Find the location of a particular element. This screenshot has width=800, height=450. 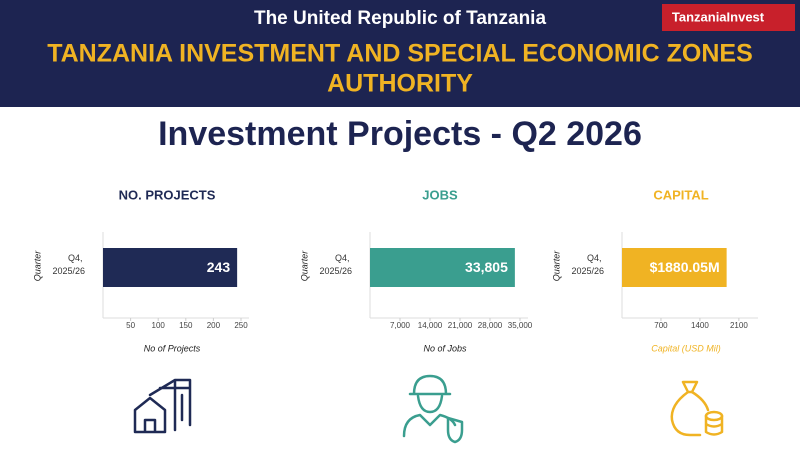

x-tick-label: 28,000 is located at coordinates (490, 325).